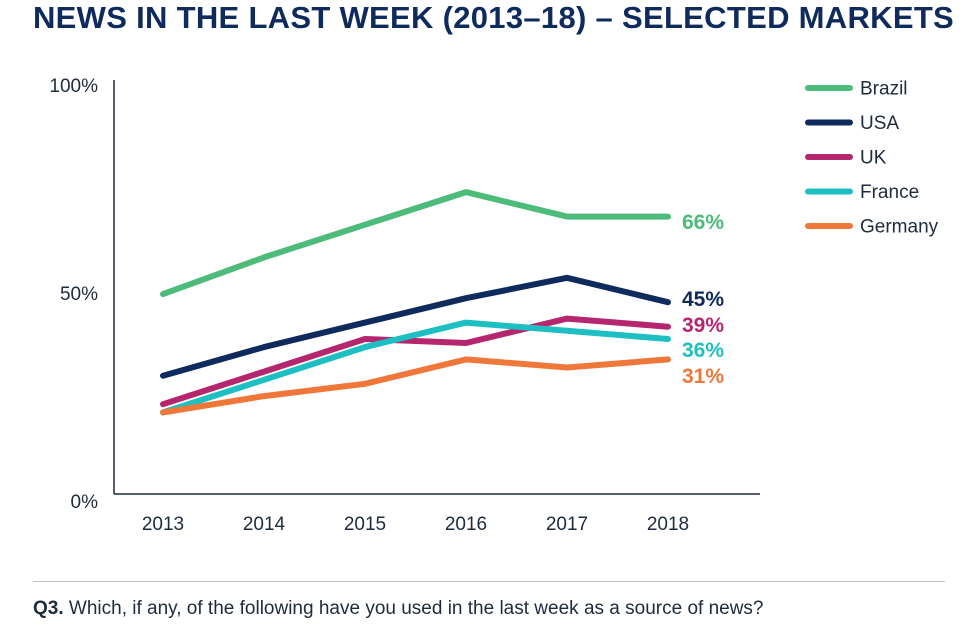 The image size is (968, 628). I want to click on y-tick-label: 100%, so click(73, 86).